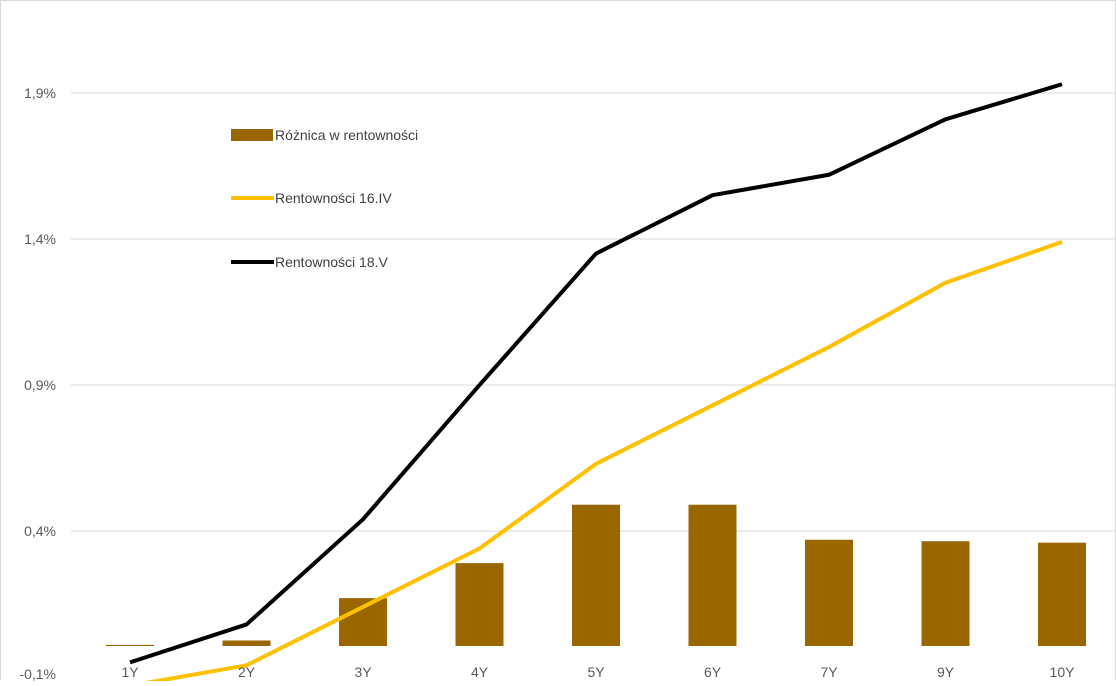  What do you see at coordinates (480, 604) in the screenshot?
I see `bar-4Y` at bounding box center [480, 604].